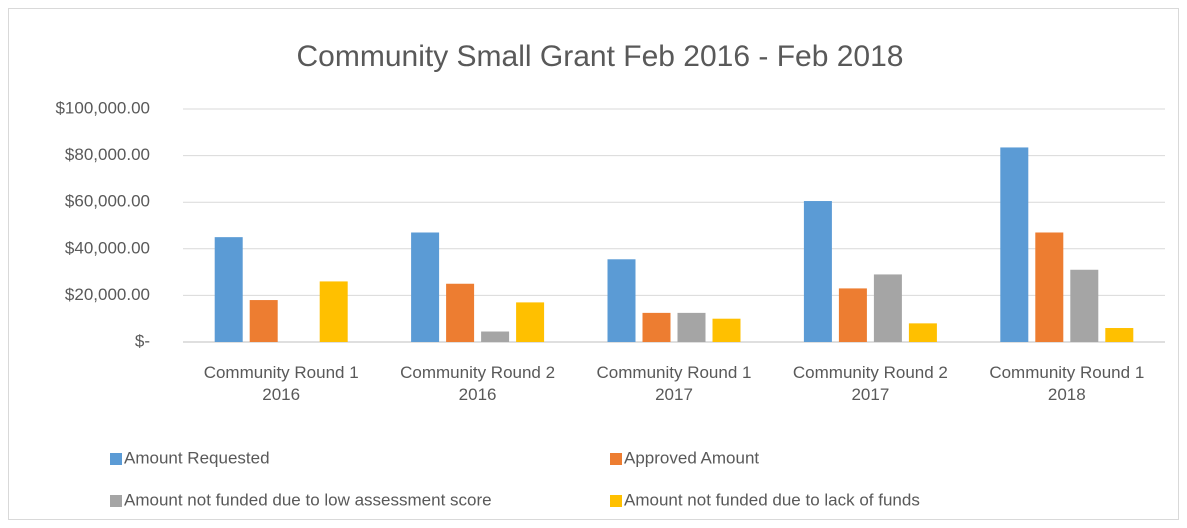 The height and width of the screenshot is (528, 1187). What do you see at coordinates (674, 383) in the screenshot?
I see `x-tick-label: Community Round 1 2017` at bounding box center [674, 383].